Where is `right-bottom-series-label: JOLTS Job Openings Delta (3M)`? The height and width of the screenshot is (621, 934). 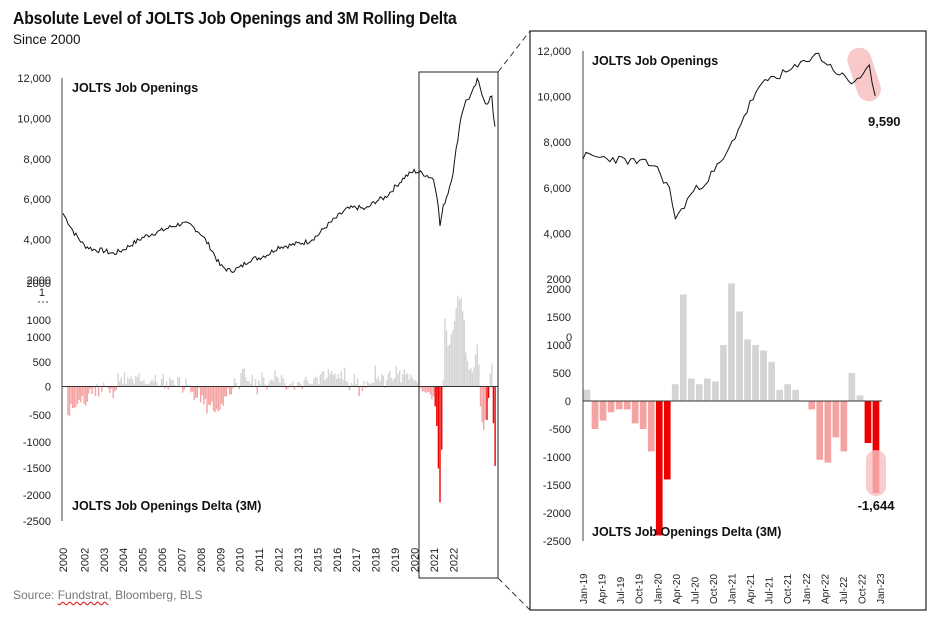
right-bottom-series-label: JOLTS Job Openings Delta (3M) is located at coordinates (686, 532).